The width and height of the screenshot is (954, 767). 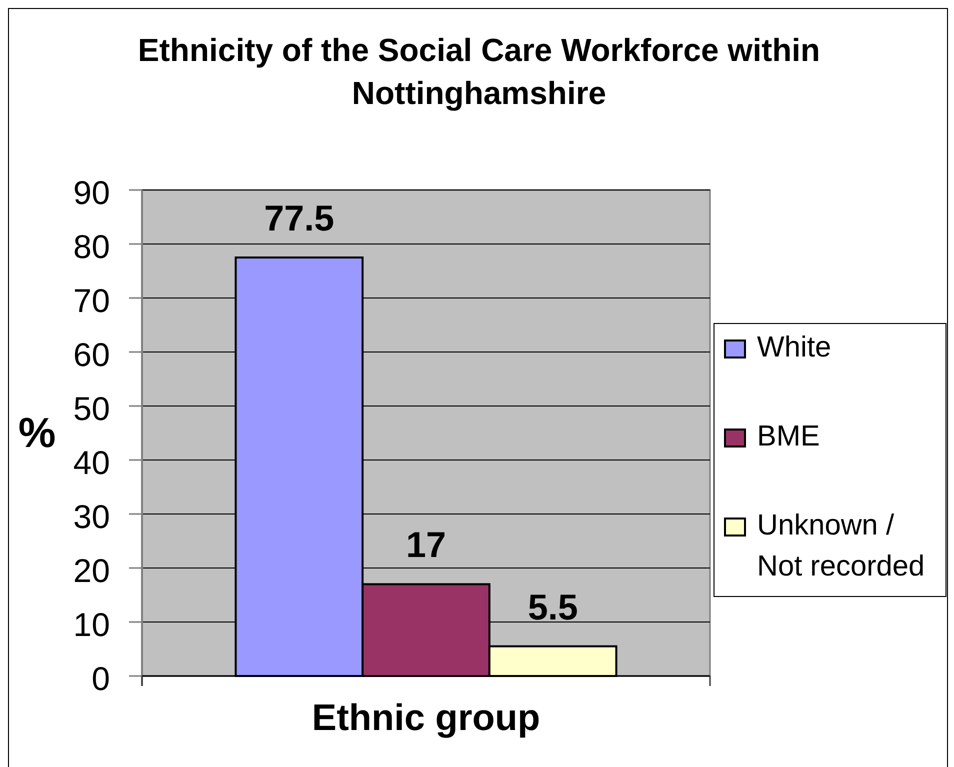 I want to click on y-axis-title: %, so click(x=37, y=432).